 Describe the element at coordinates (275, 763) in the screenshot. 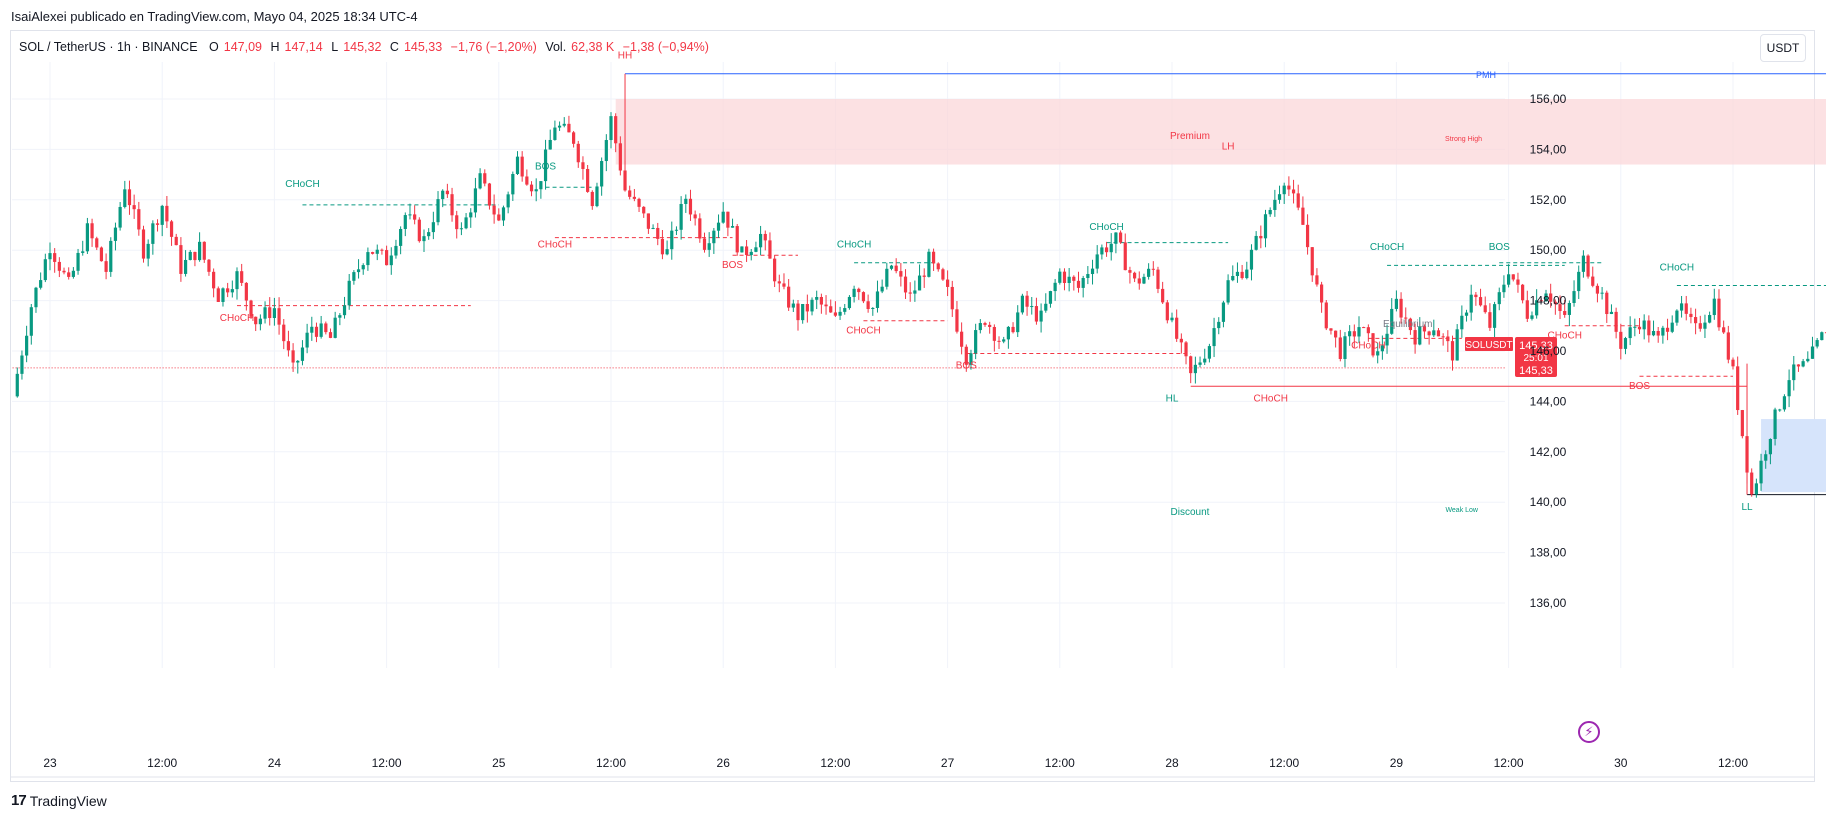

I see `x-tick-label: 24` at that location.